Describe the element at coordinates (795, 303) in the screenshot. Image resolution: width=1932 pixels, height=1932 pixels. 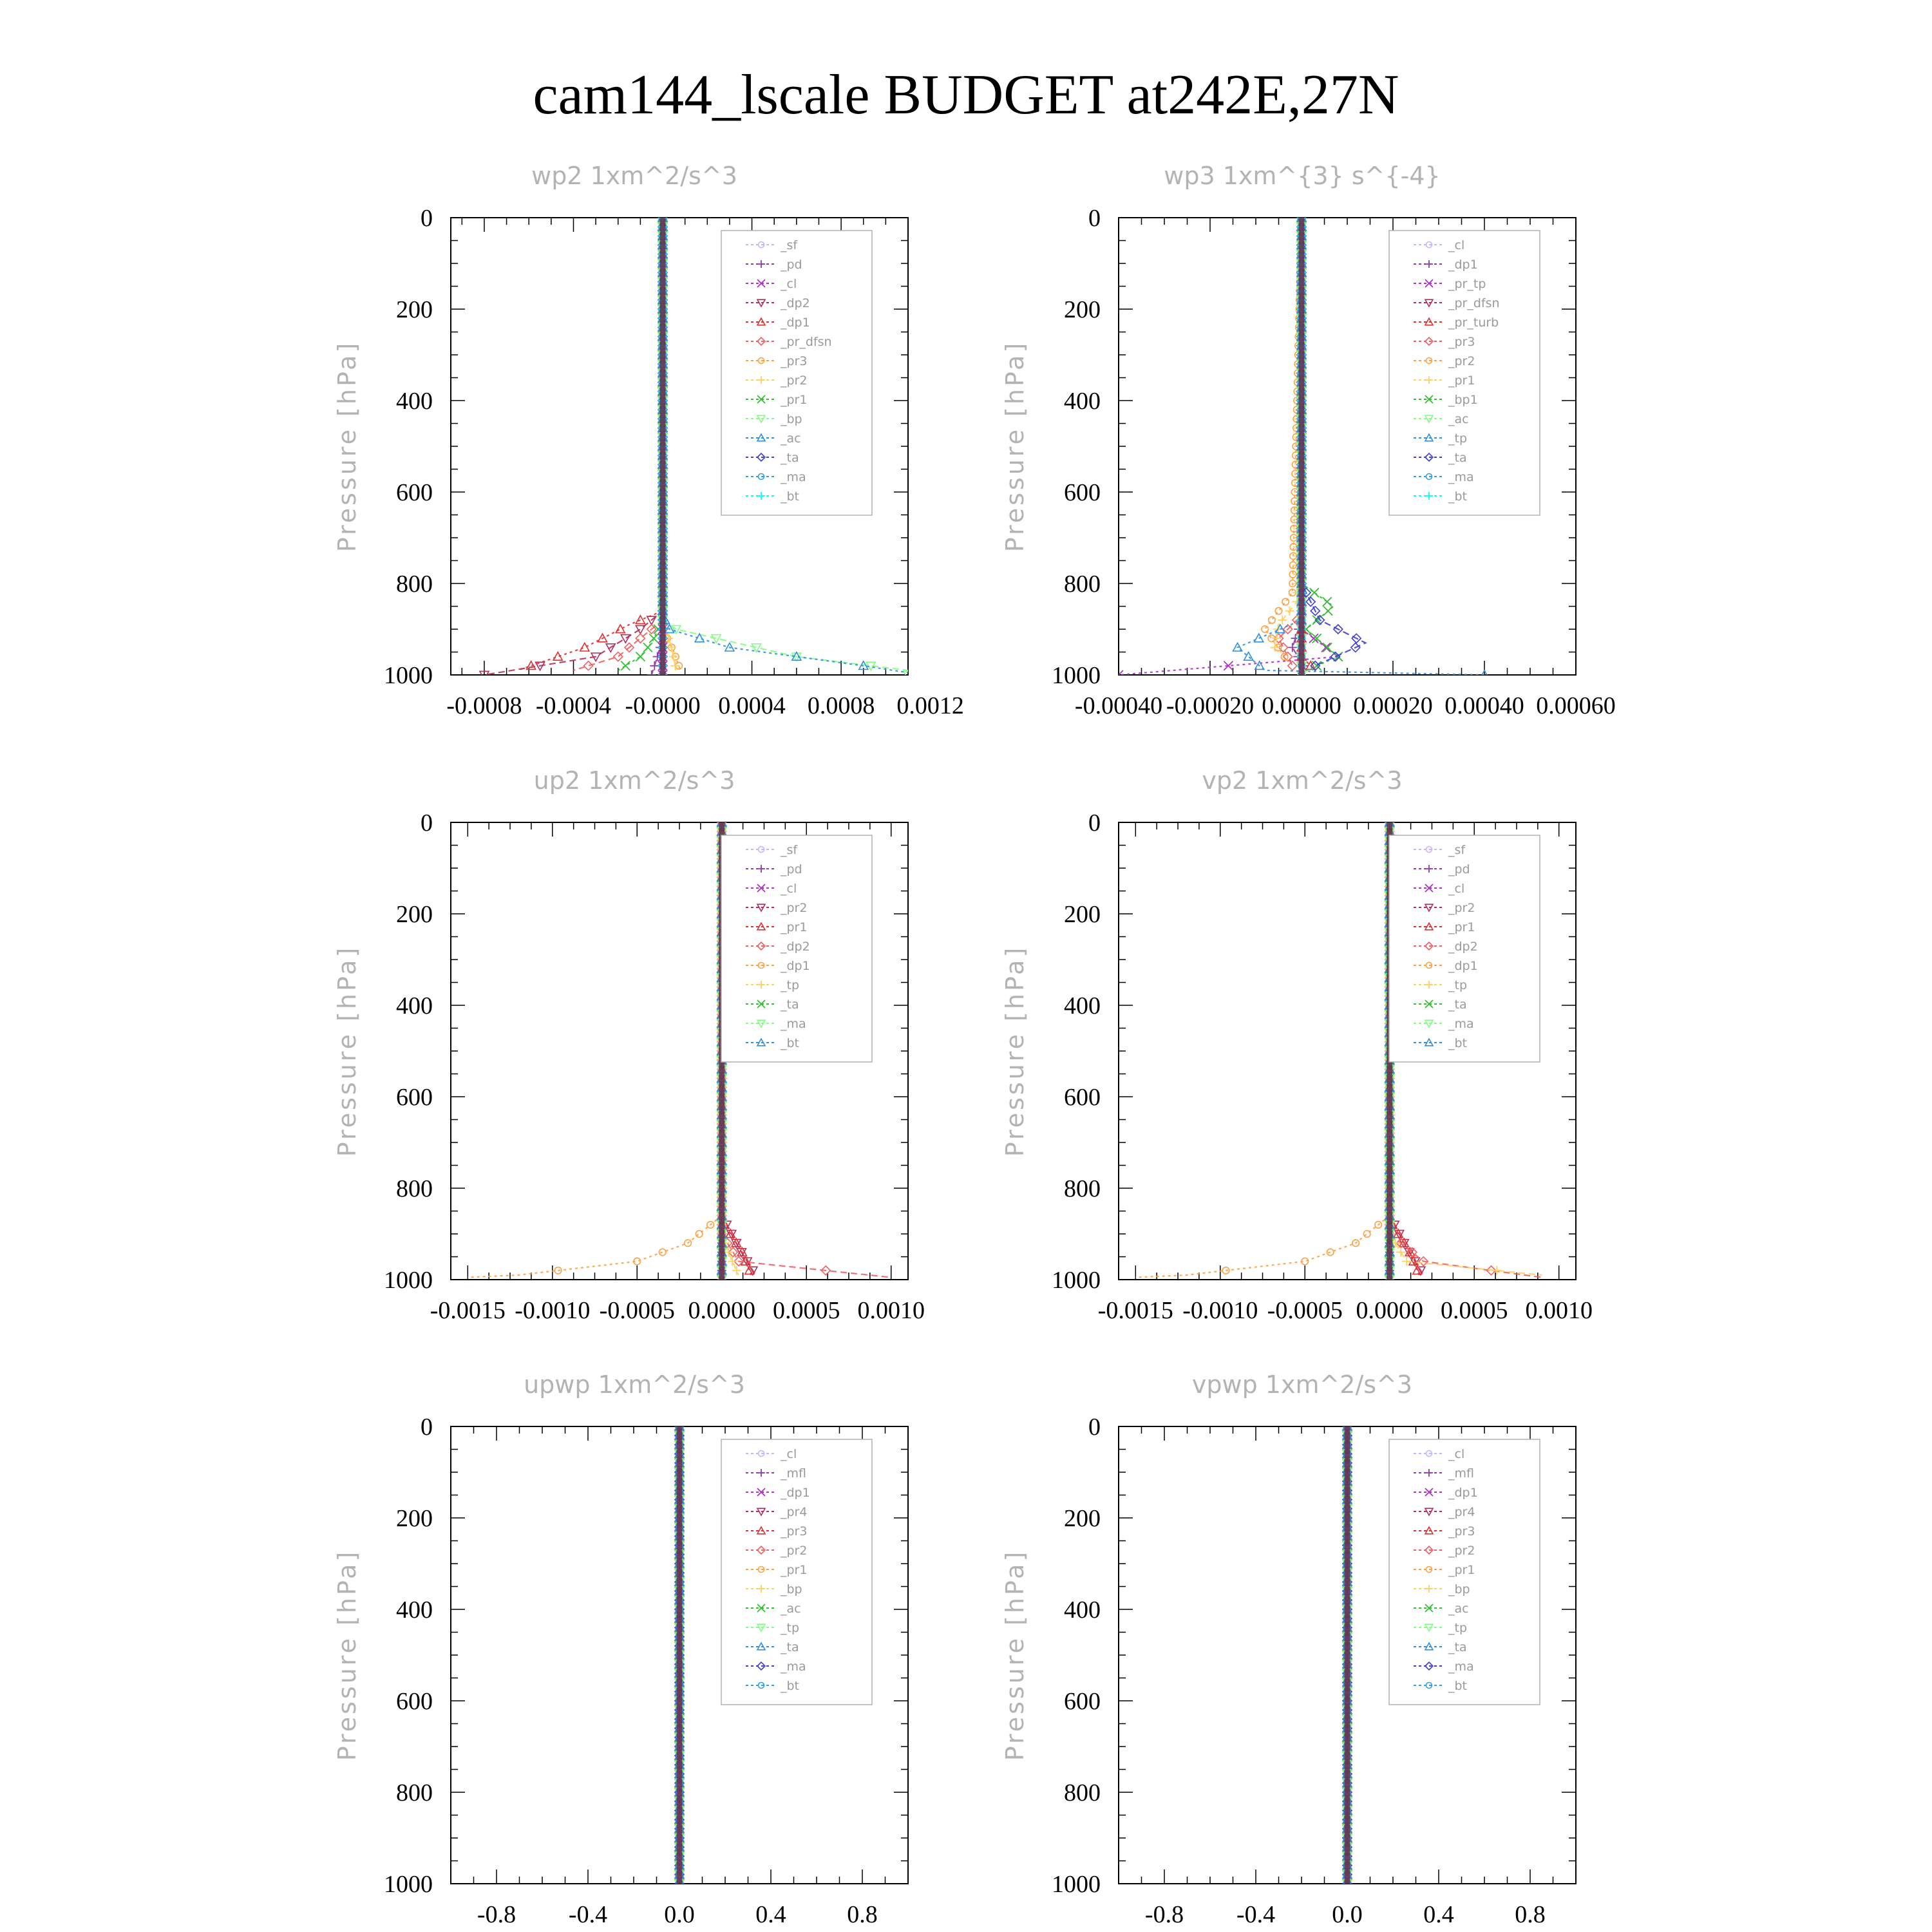
I see `legend-entry: _dp2` at that location.